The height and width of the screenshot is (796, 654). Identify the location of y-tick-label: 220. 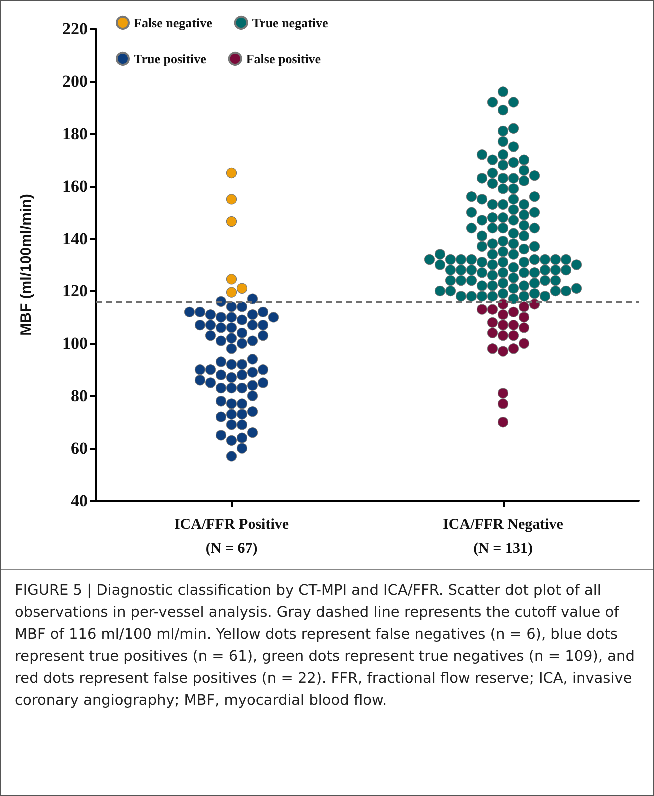
(75, 29).